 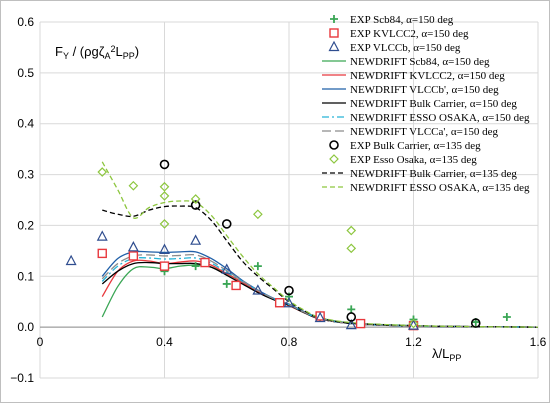 I want to click on legend-label: NEWDRIFT ESSO OSAKA, α=135 deg, so click(x=440, y=188).